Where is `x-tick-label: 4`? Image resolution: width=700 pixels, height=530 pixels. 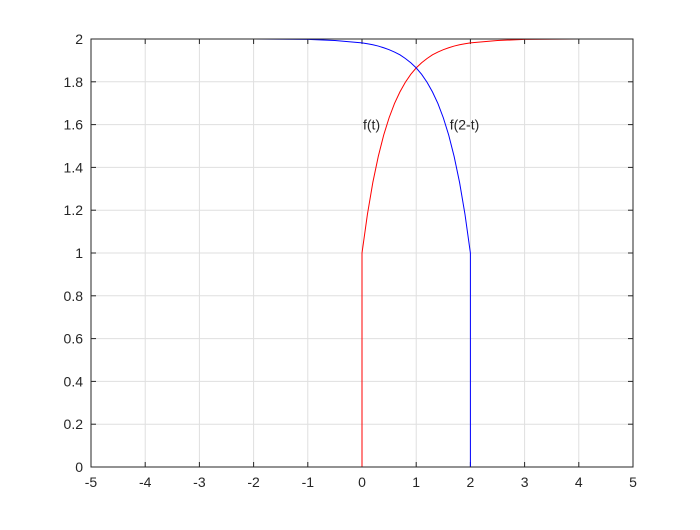 x-tick-label: 4 is located at coordinates (579, 482).